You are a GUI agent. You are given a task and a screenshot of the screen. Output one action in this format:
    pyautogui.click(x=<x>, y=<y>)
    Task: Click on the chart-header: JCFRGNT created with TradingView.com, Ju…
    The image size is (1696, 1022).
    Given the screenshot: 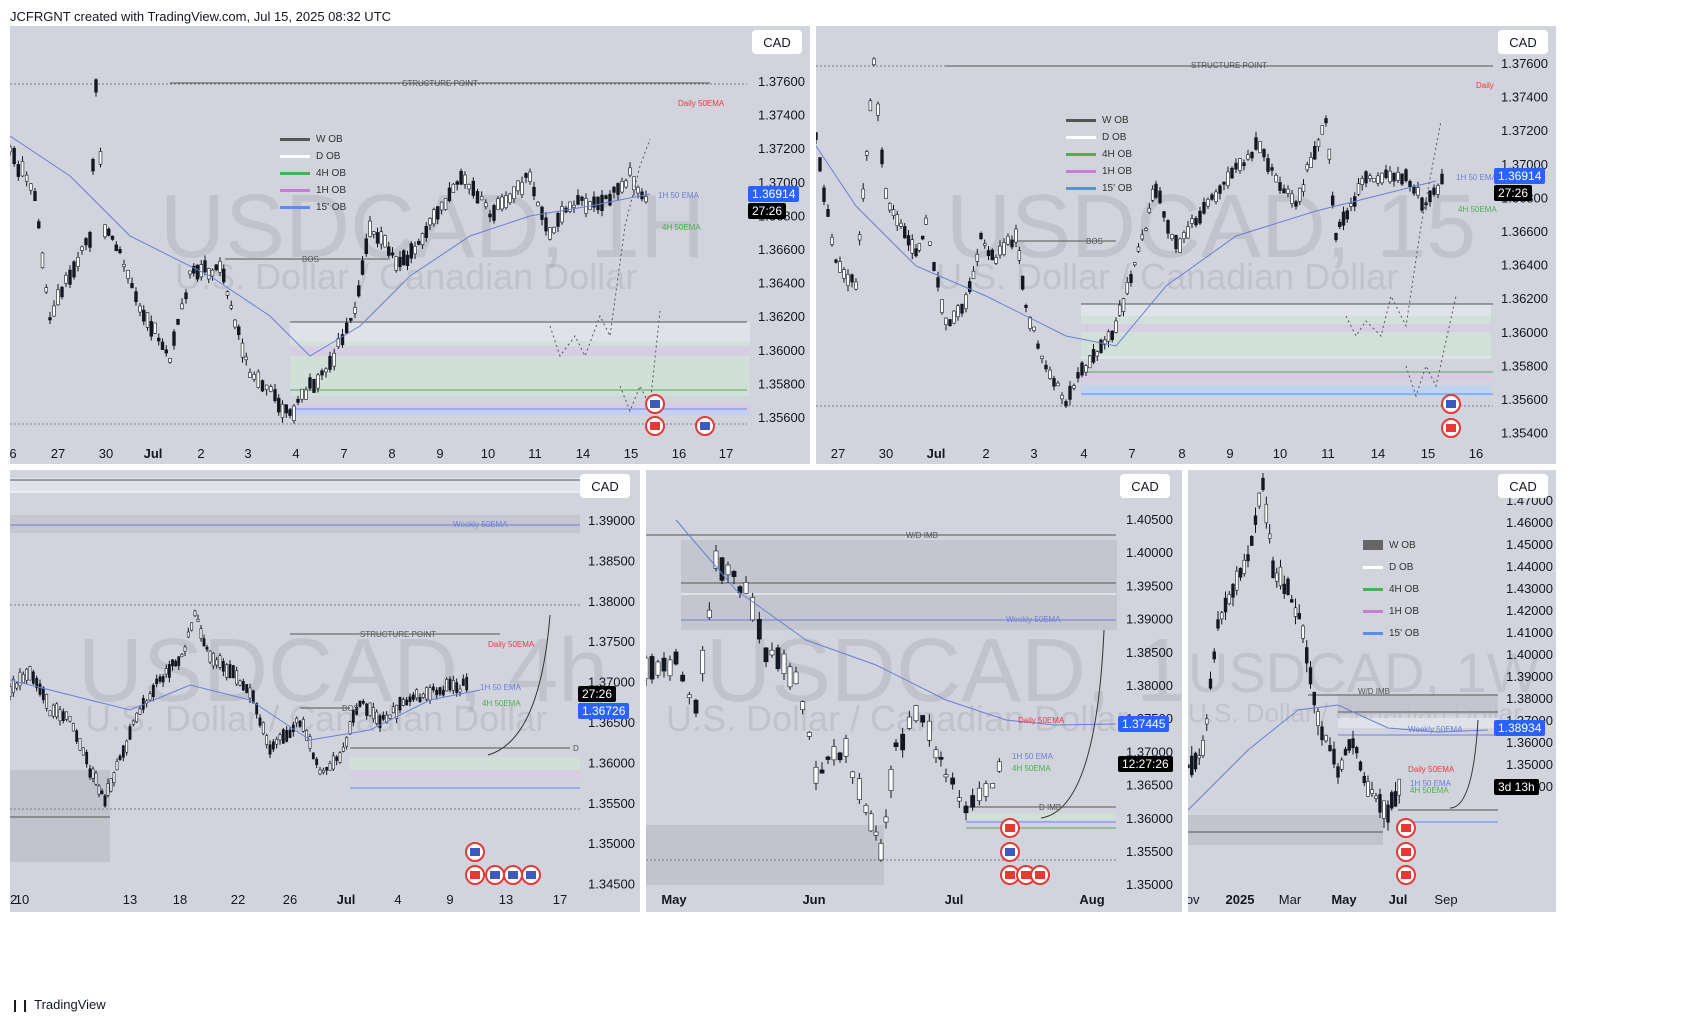 What is the action you would take?
    pyautogui.click(x=201, y=16)
    